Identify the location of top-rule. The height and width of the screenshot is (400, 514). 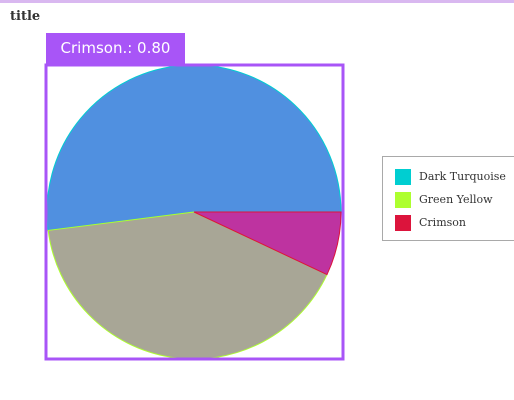
(257, 1).